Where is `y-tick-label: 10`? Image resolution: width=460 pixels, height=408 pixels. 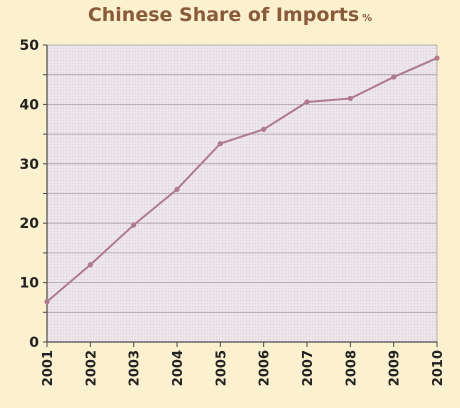 y-tick-label: 10 is located at coordinates (30, 284).